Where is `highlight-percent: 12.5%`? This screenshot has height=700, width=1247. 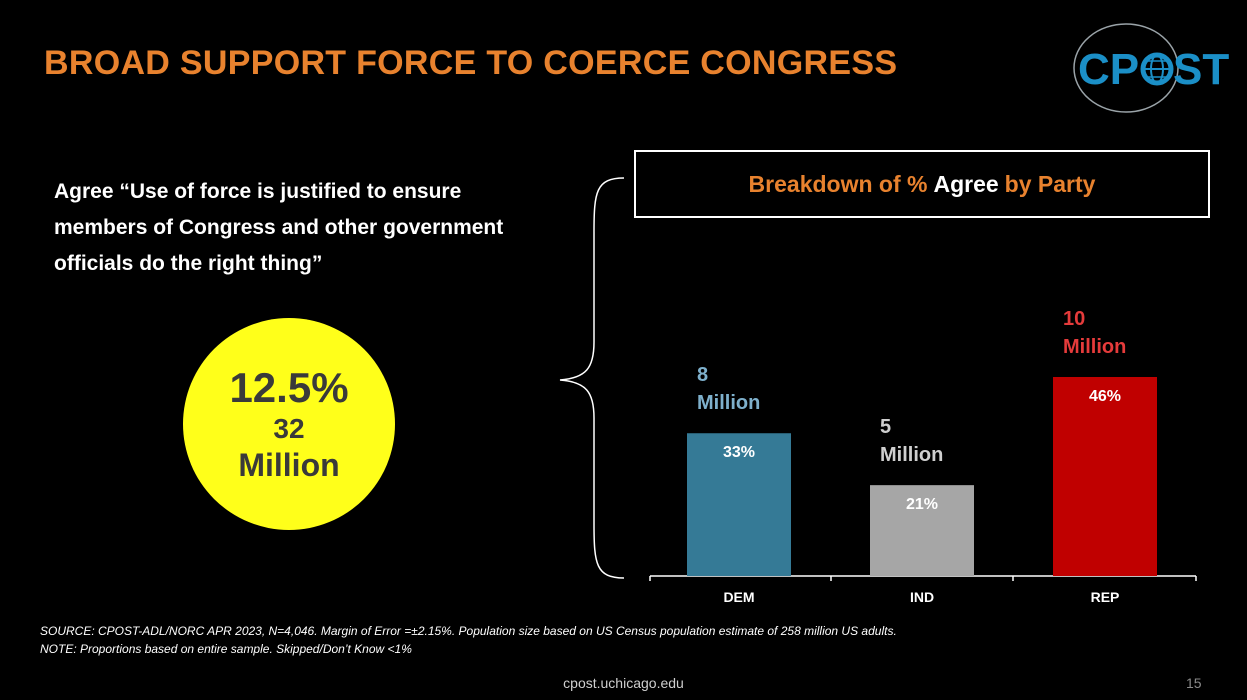 highlight-percent: 12.5% is located at coordinates (289, 387).